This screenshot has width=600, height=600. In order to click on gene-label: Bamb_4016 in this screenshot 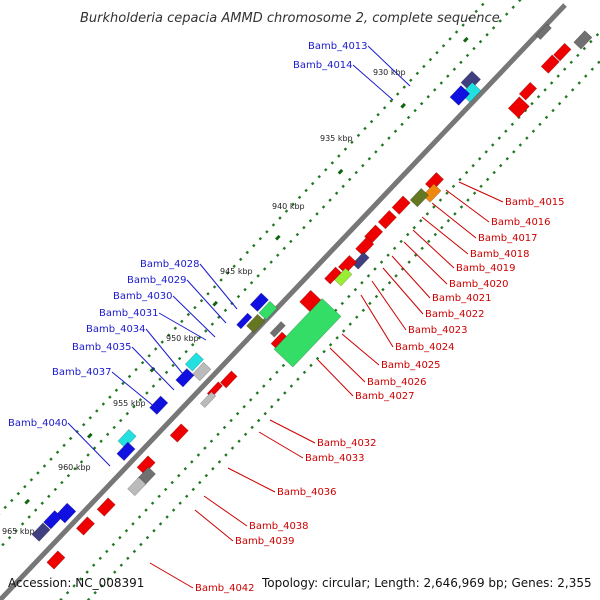, I will do `click(521, 222)`.